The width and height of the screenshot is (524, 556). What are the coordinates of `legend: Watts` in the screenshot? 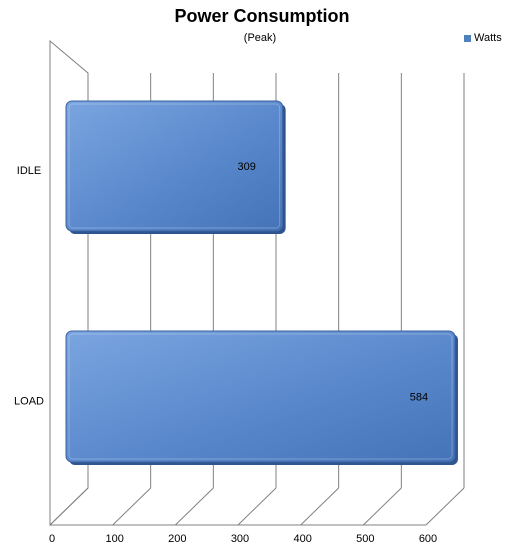 It's located at (483, 38).